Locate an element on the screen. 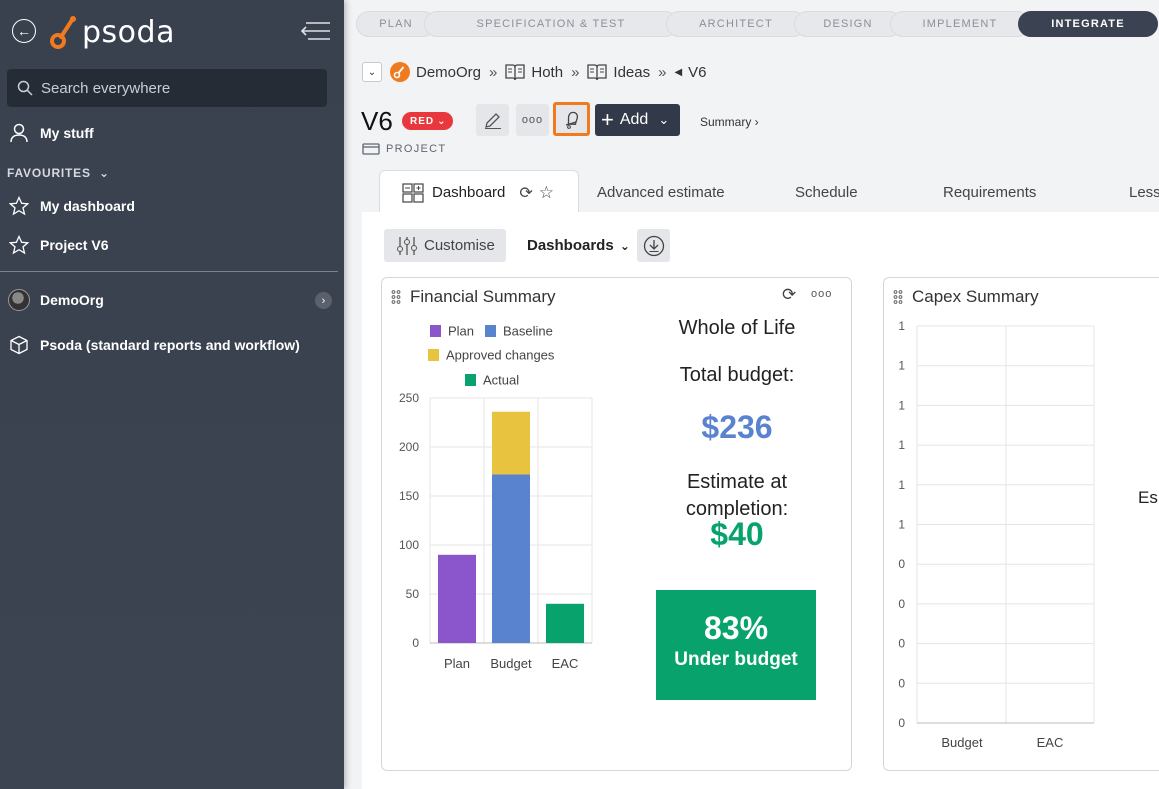 The height and width of the screenshot is (789, 1159). download-button is located at coordinates (653, 245).